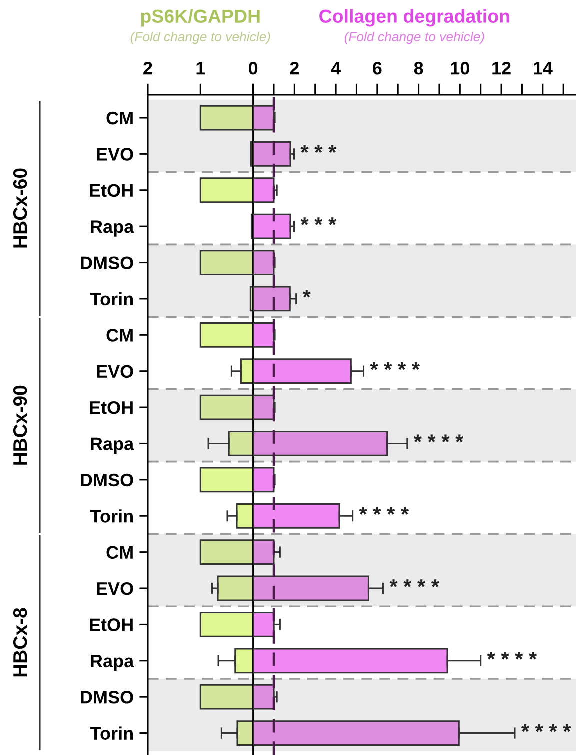 The width and height of the screenshot is (576, 755). Describe the element at coordinates (20, 208) in the screenshot. I see `text: HBCx-60` at that location.